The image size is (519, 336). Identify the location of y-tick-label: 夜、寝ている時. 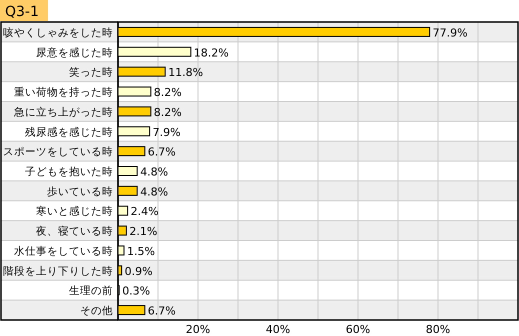
(74, 231).